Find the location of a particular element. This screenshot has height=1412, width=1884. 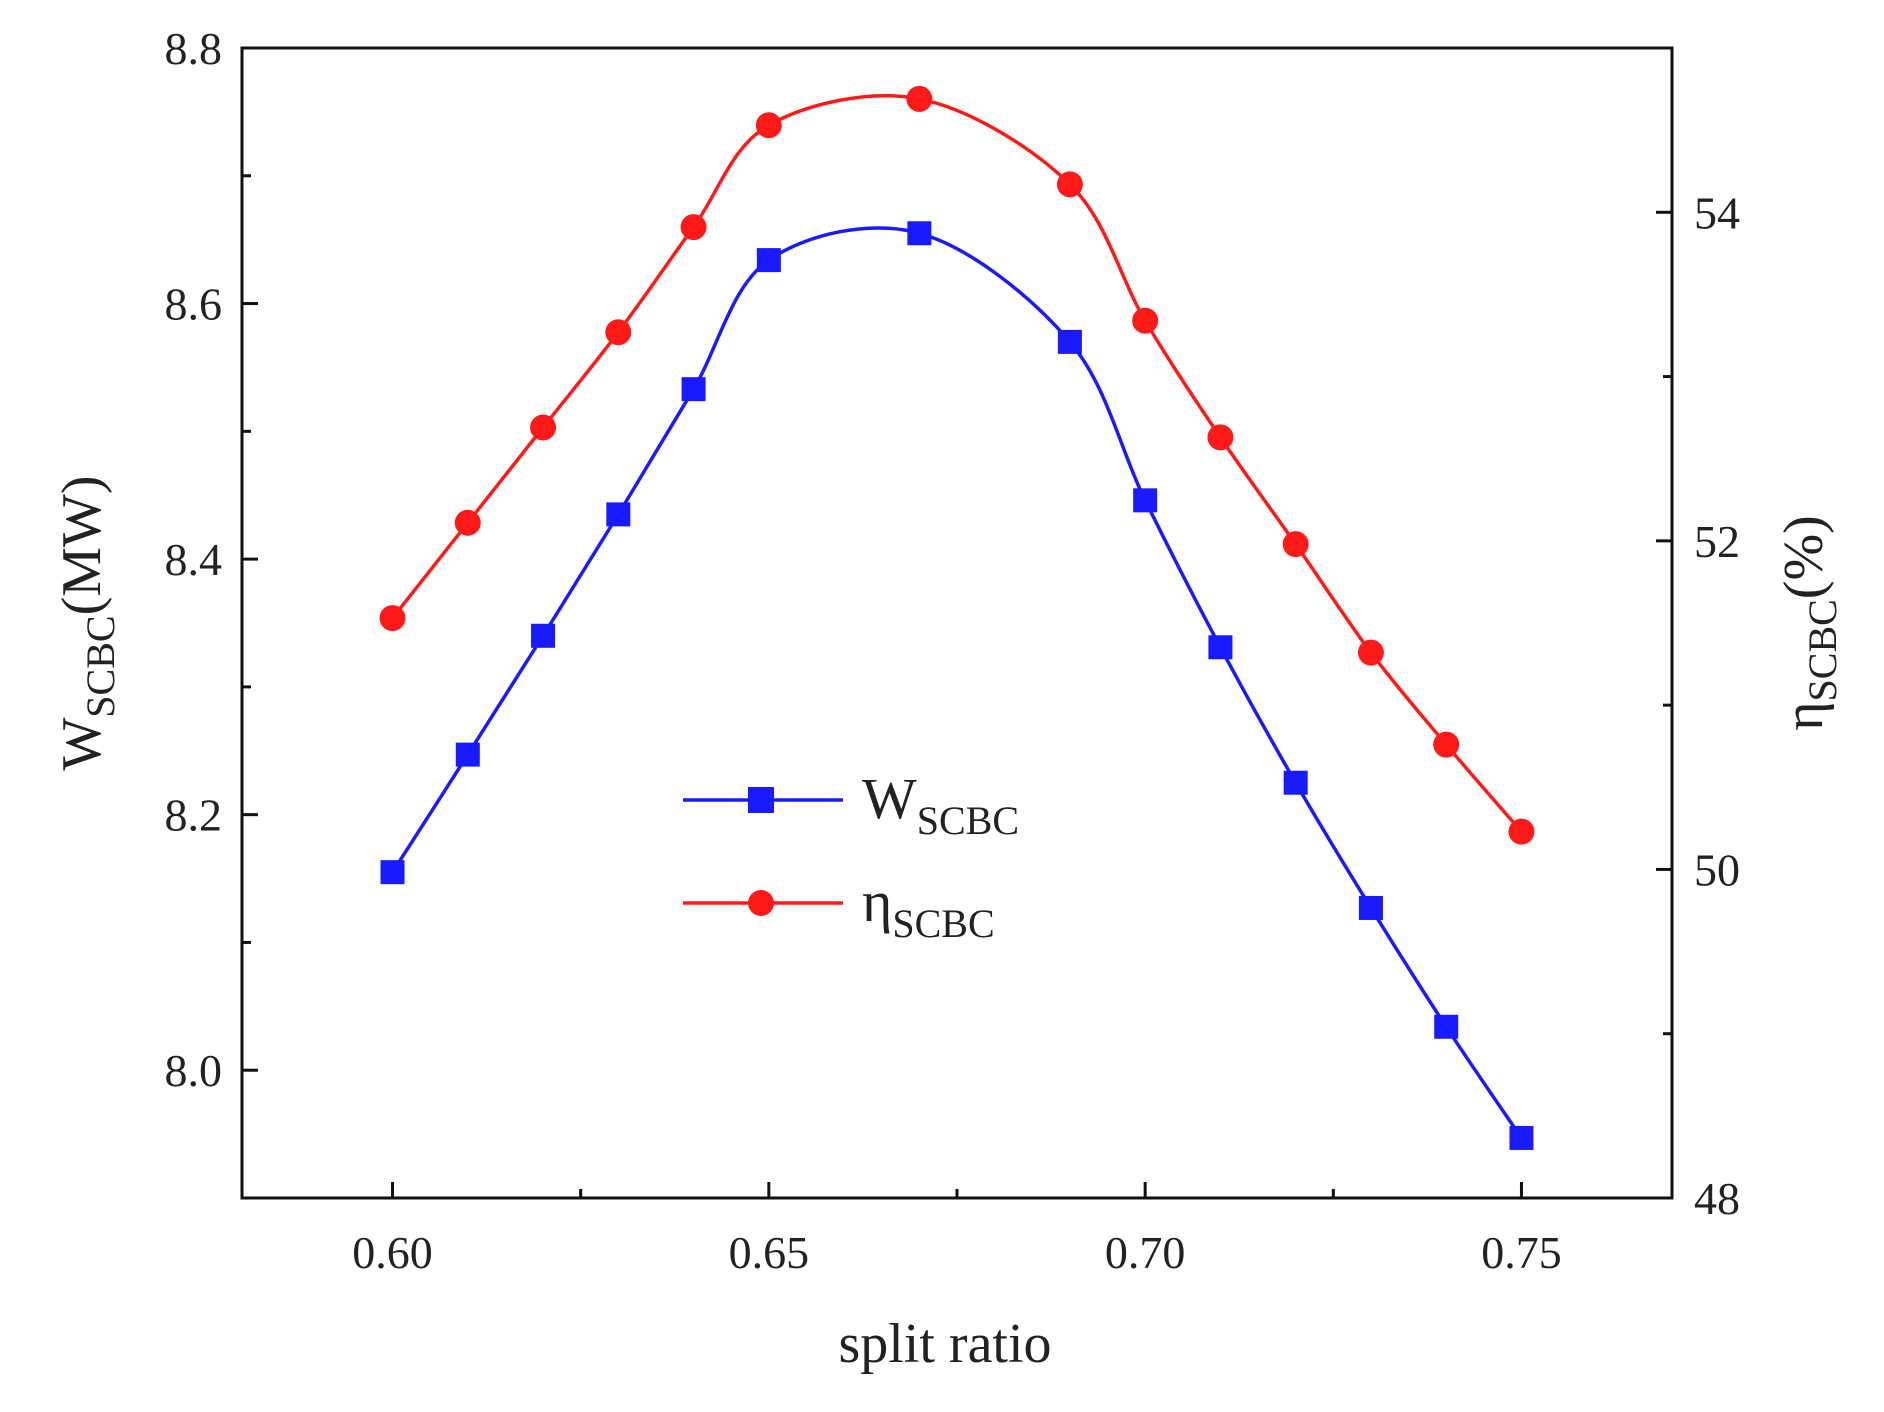

legend-label-eta: ηSCBC is located at coordinates (928, 907).